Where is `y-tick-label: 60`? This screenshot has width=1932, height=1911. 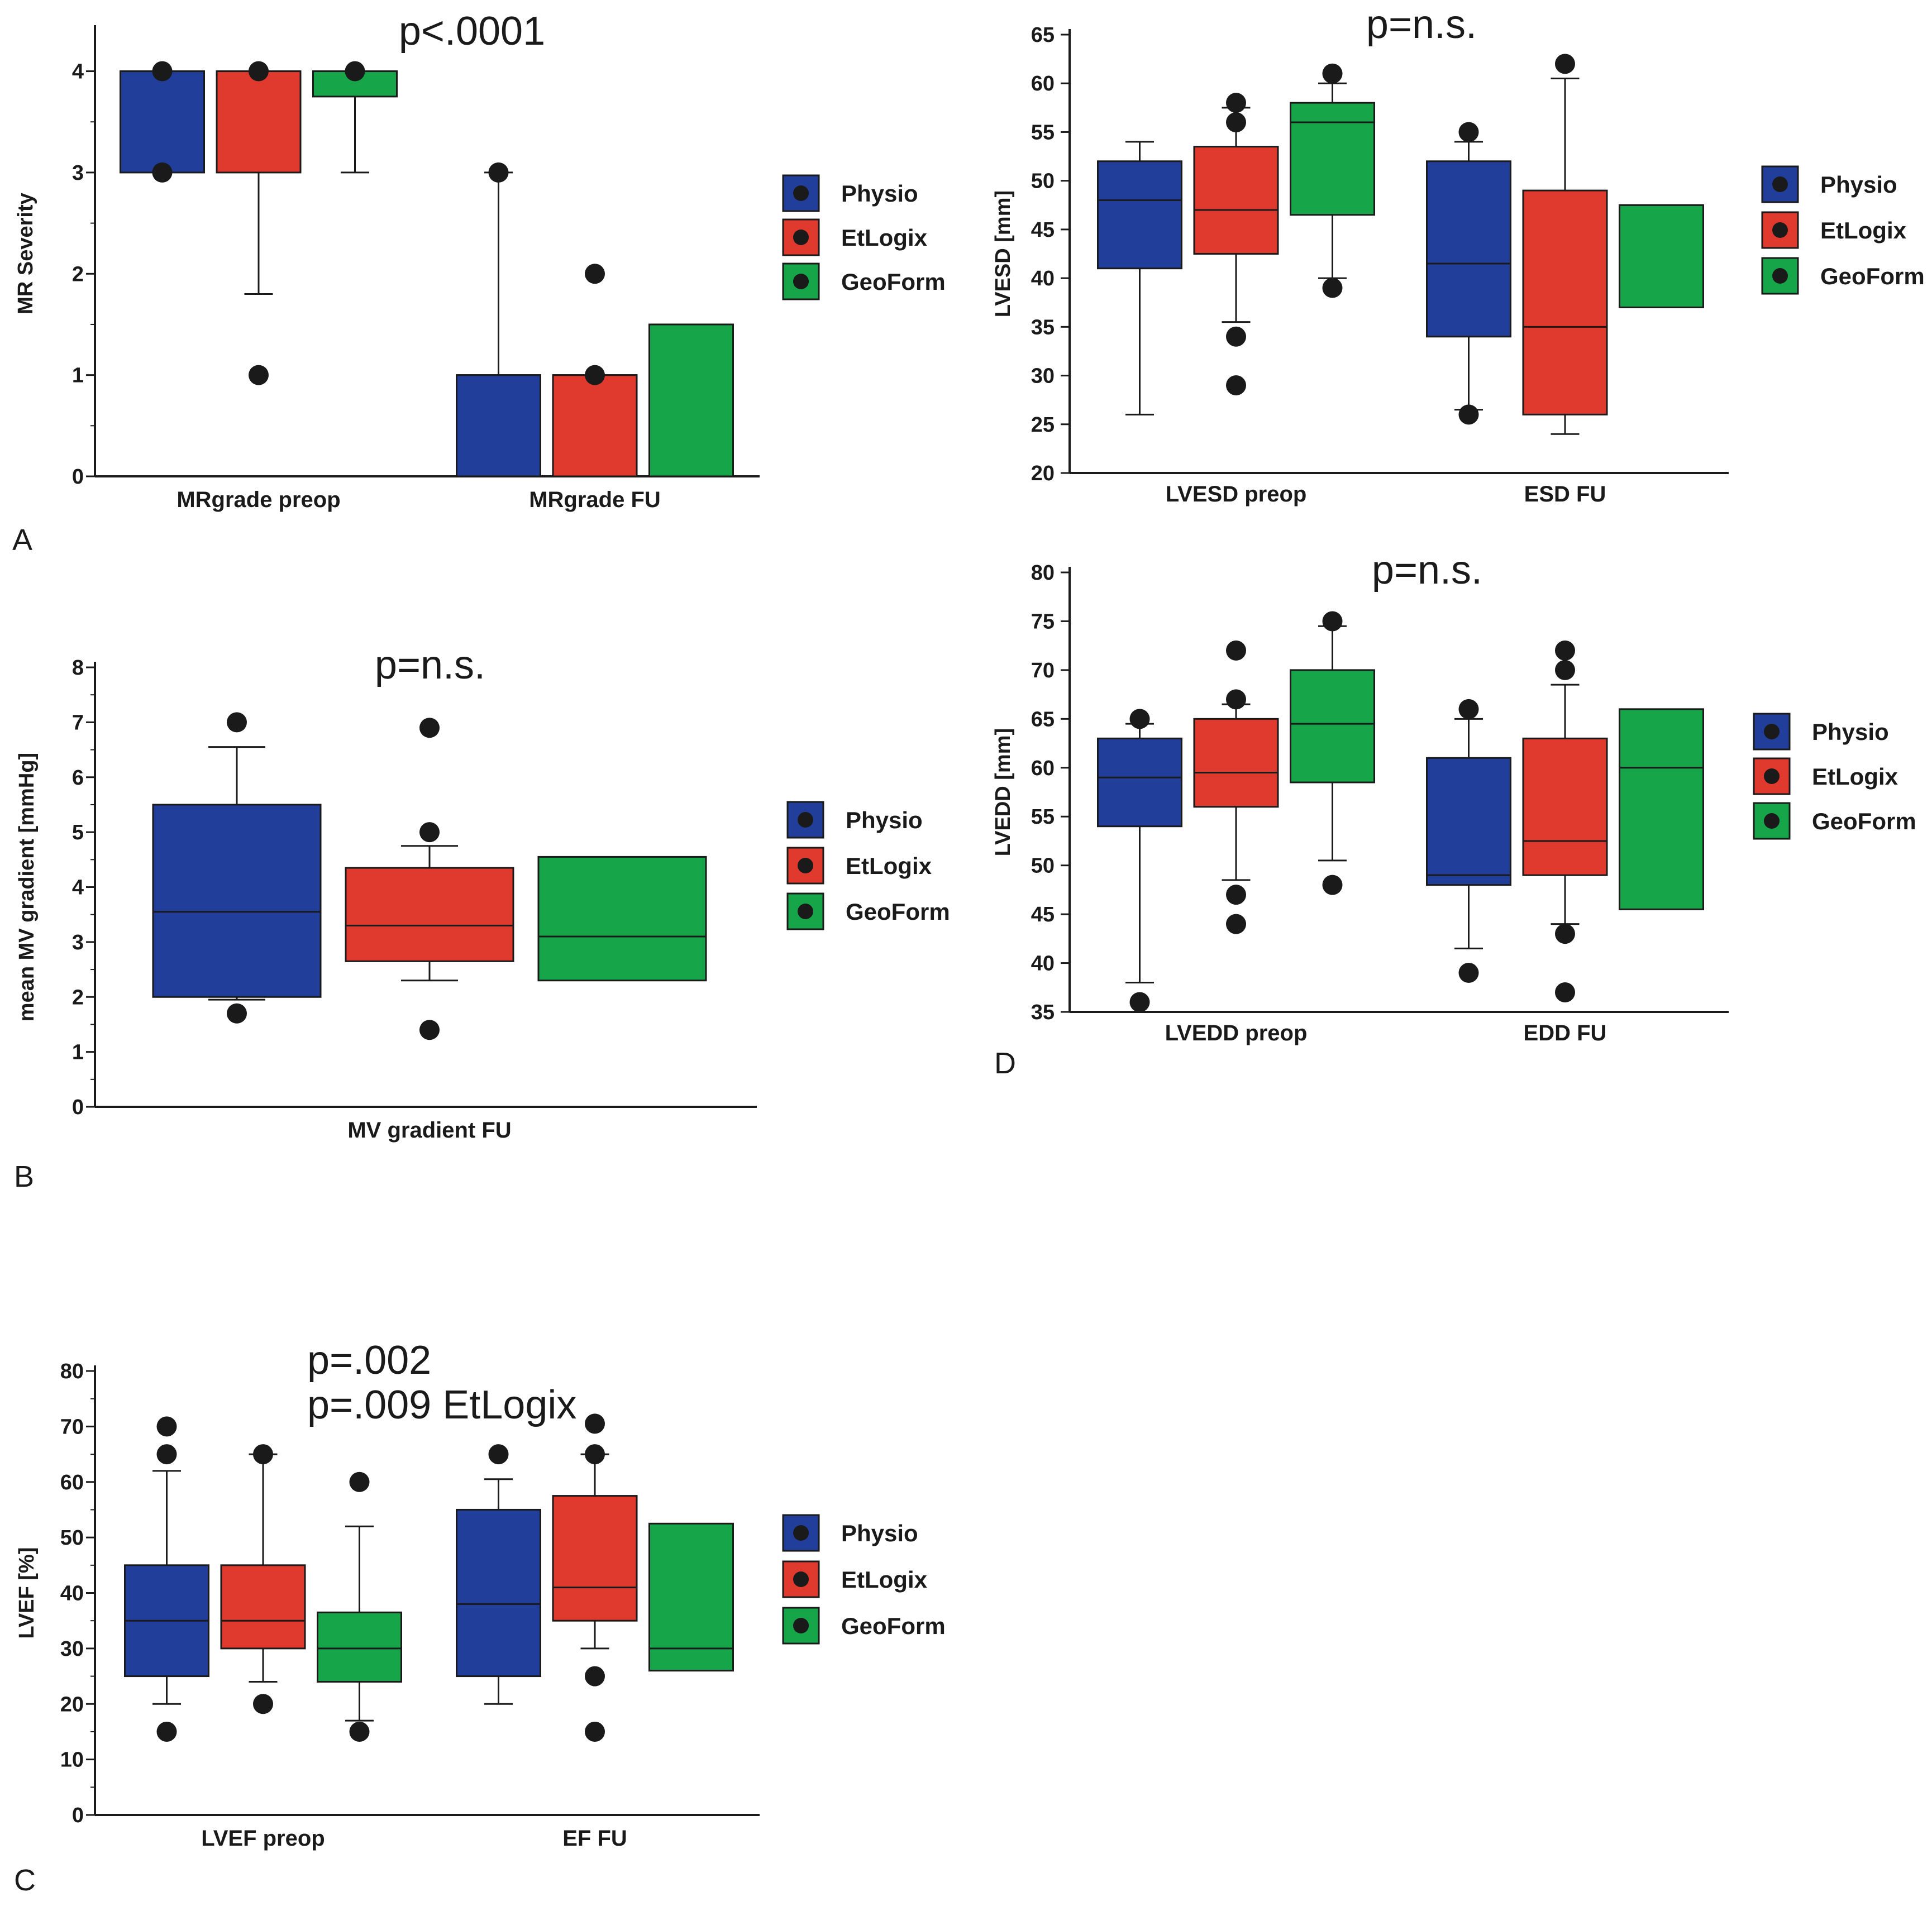 y-tick-label: 60 is located at coordinates (72, 1483).